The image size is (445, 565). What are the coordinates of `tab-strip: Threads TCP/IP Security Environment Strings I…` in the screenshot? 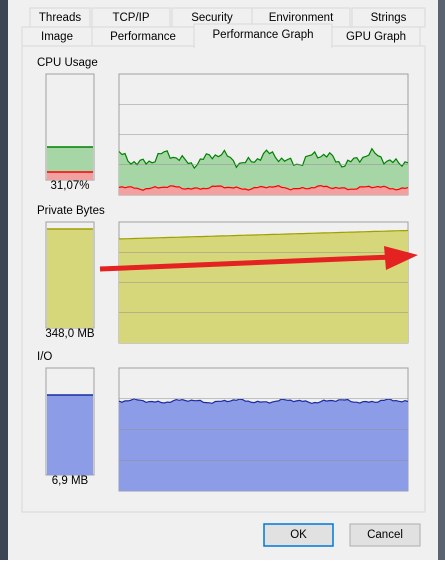 It's located at (223, 27).